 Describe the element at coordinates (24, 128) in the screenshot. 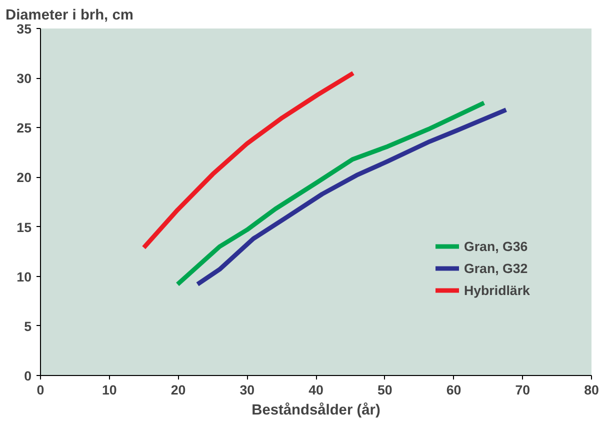

I see `y-tick-label: 25` at that location.